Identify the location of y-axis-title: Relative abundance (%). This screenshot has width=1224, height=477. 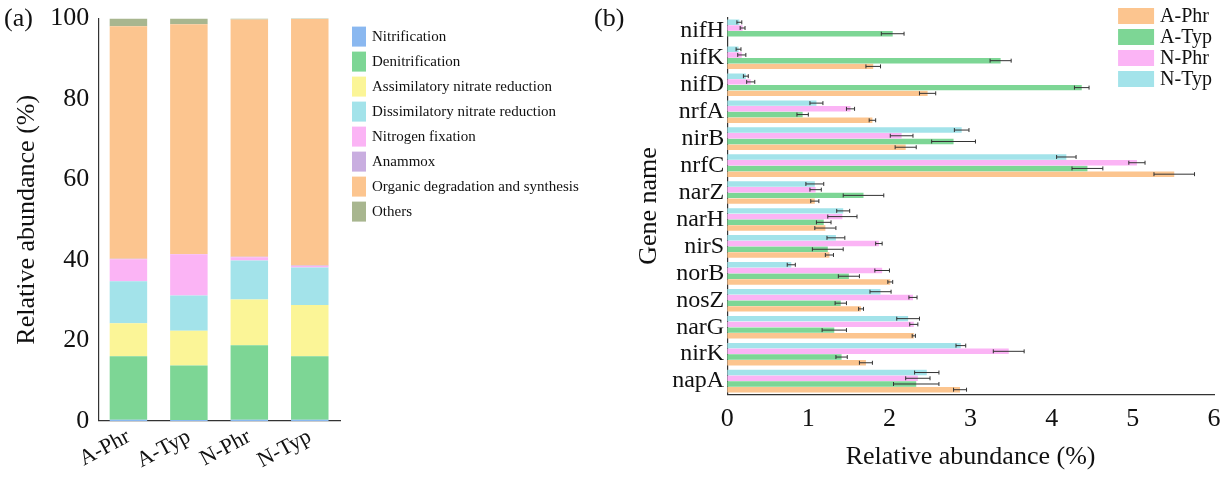
(26, 219).